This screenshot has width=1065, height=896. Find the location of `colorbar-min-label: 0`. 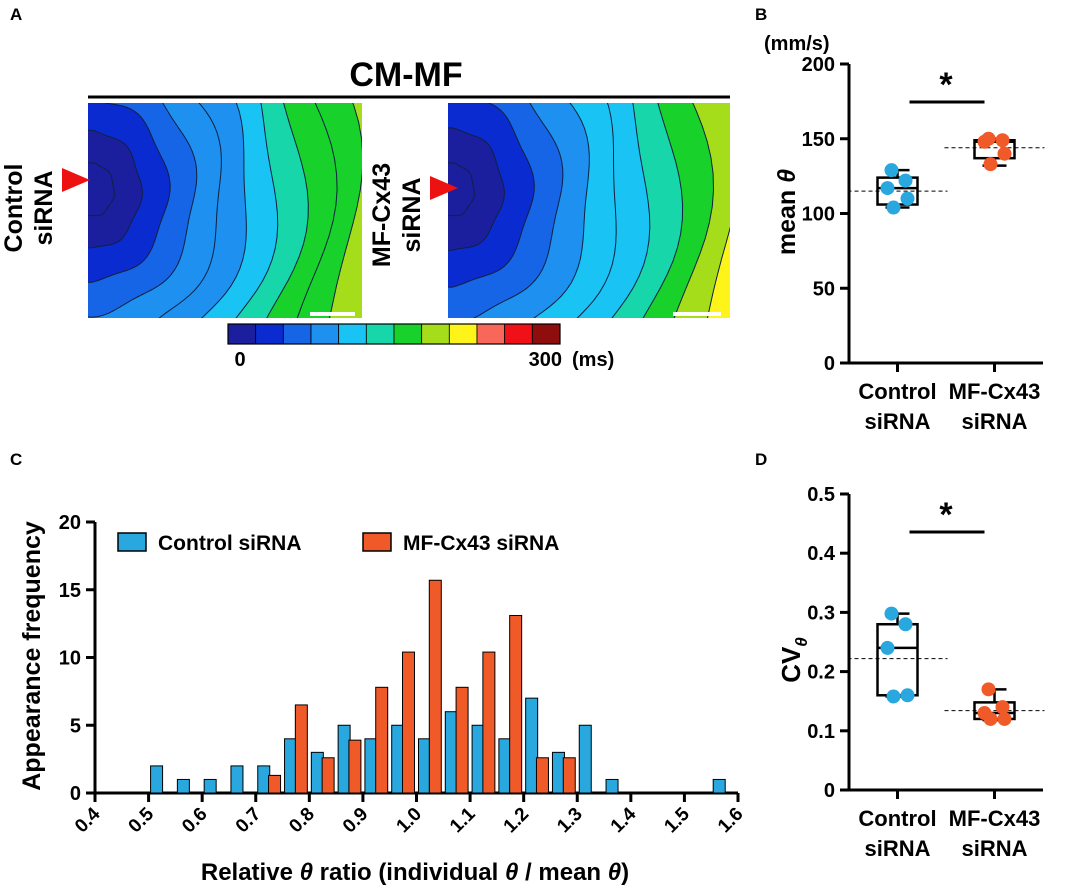

colorbar-min-label: 0 is located at coordinates (239, 360).